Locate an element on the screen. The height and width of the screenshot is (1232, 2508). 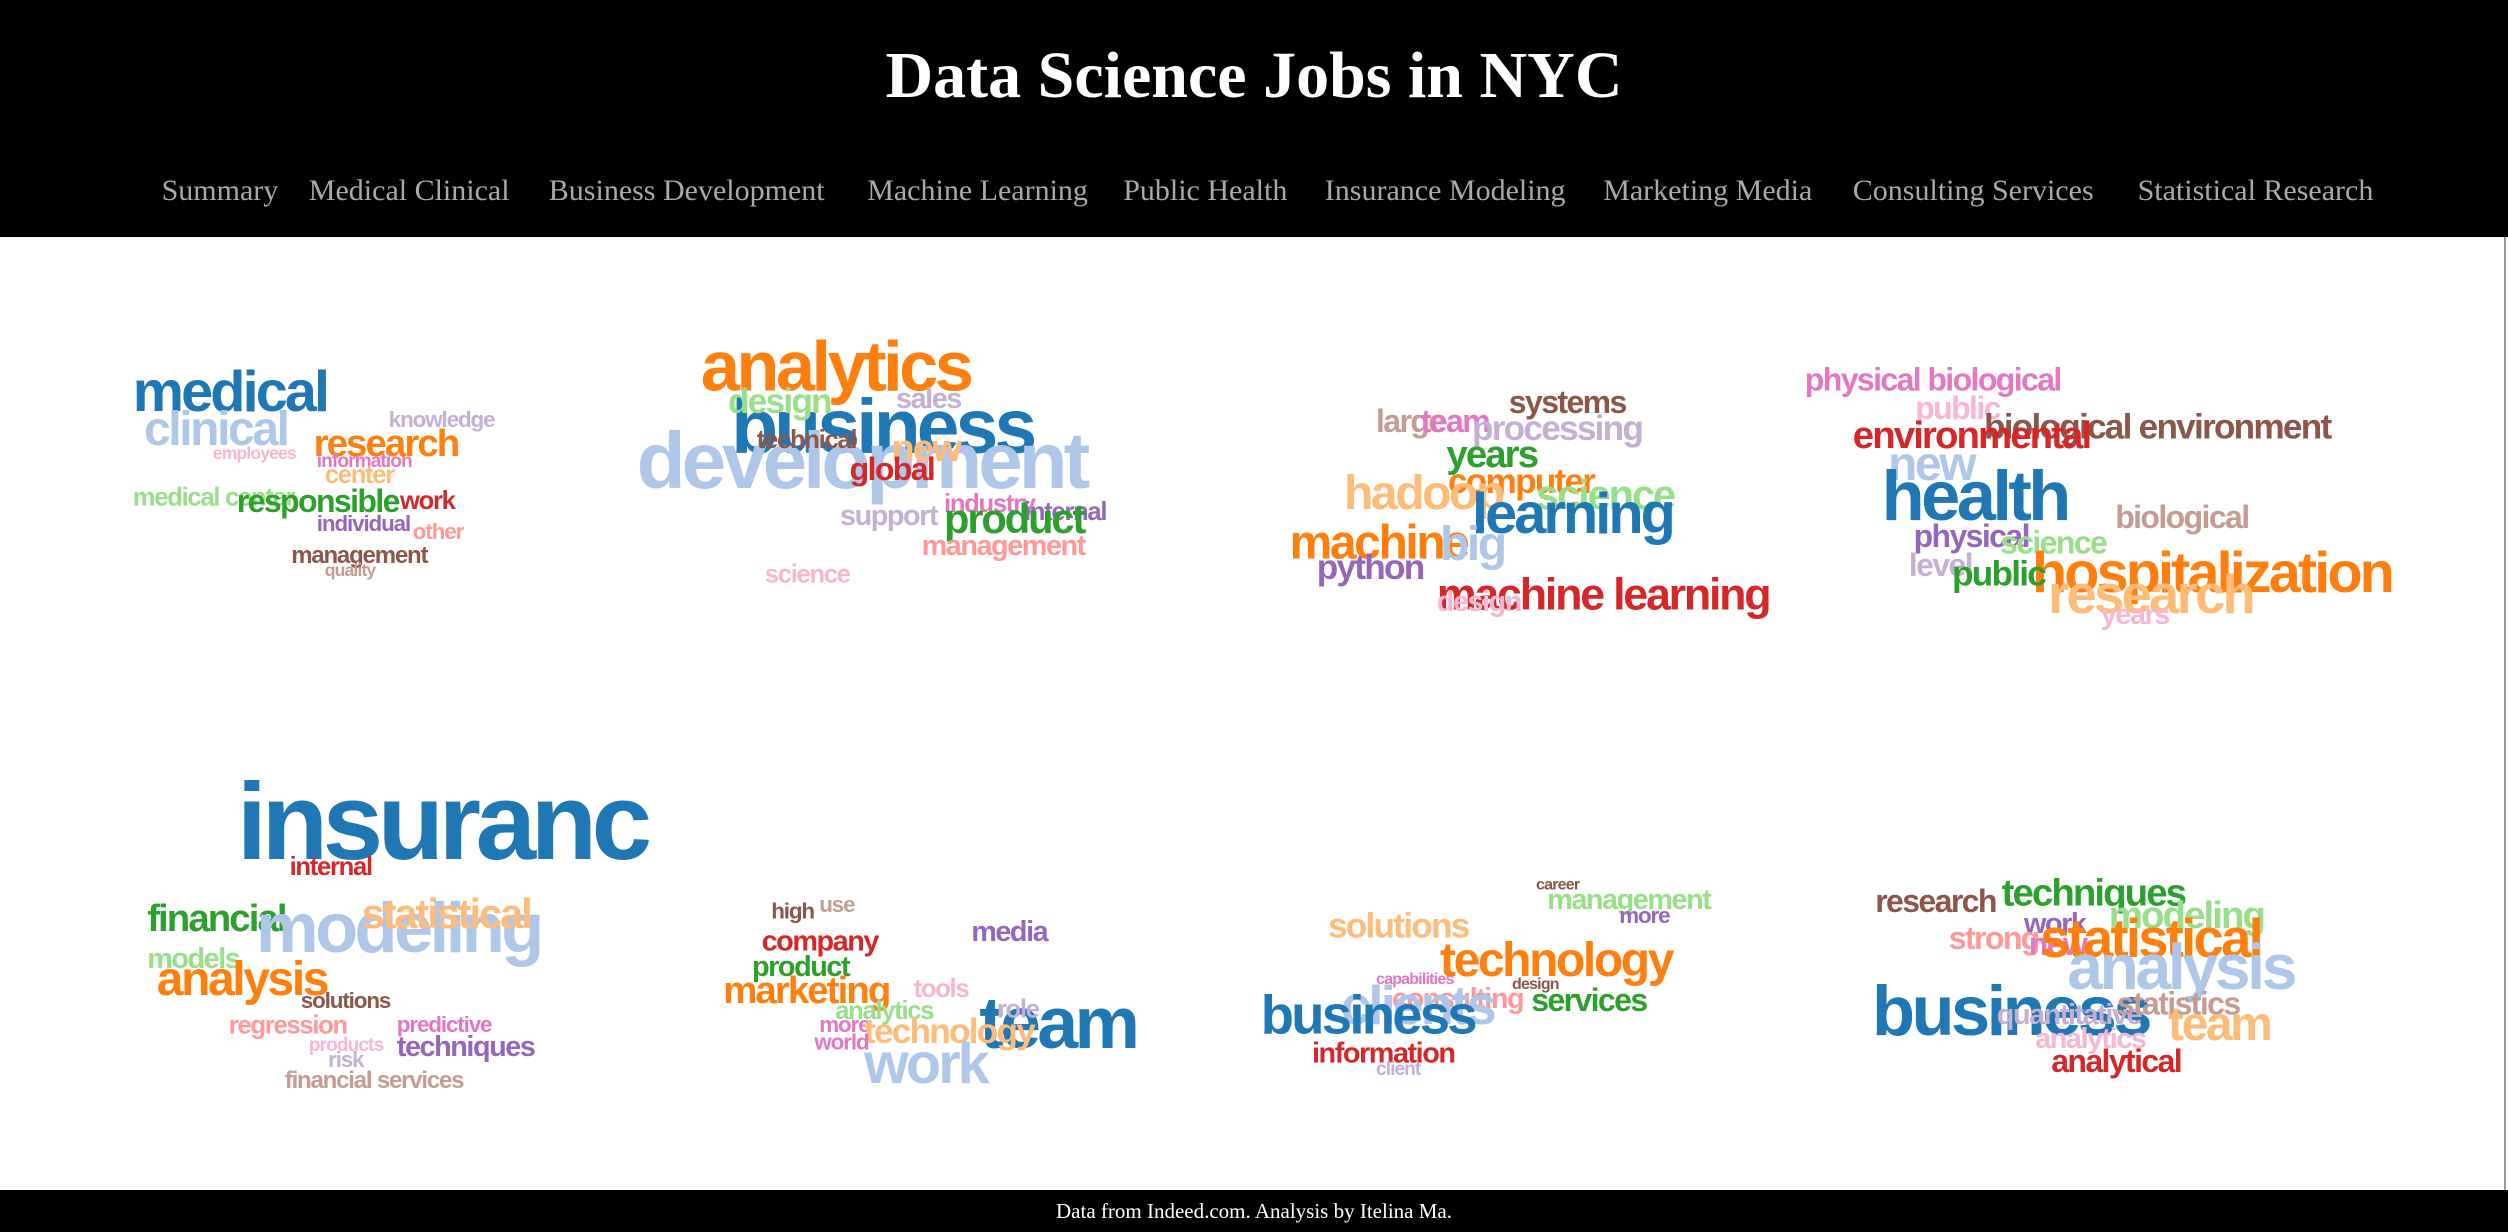
cloud-word: clients is located at coordinates (1418, 1005).